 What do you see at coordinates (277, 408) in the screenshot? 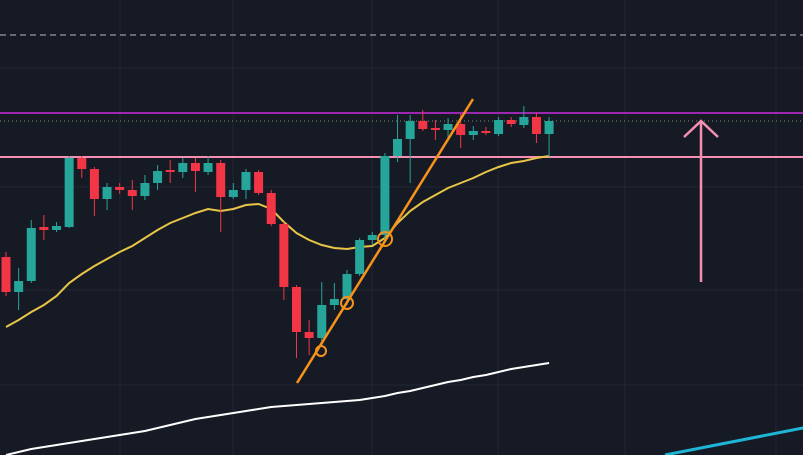
I see `moving-average` at bounding box center [277, 408].